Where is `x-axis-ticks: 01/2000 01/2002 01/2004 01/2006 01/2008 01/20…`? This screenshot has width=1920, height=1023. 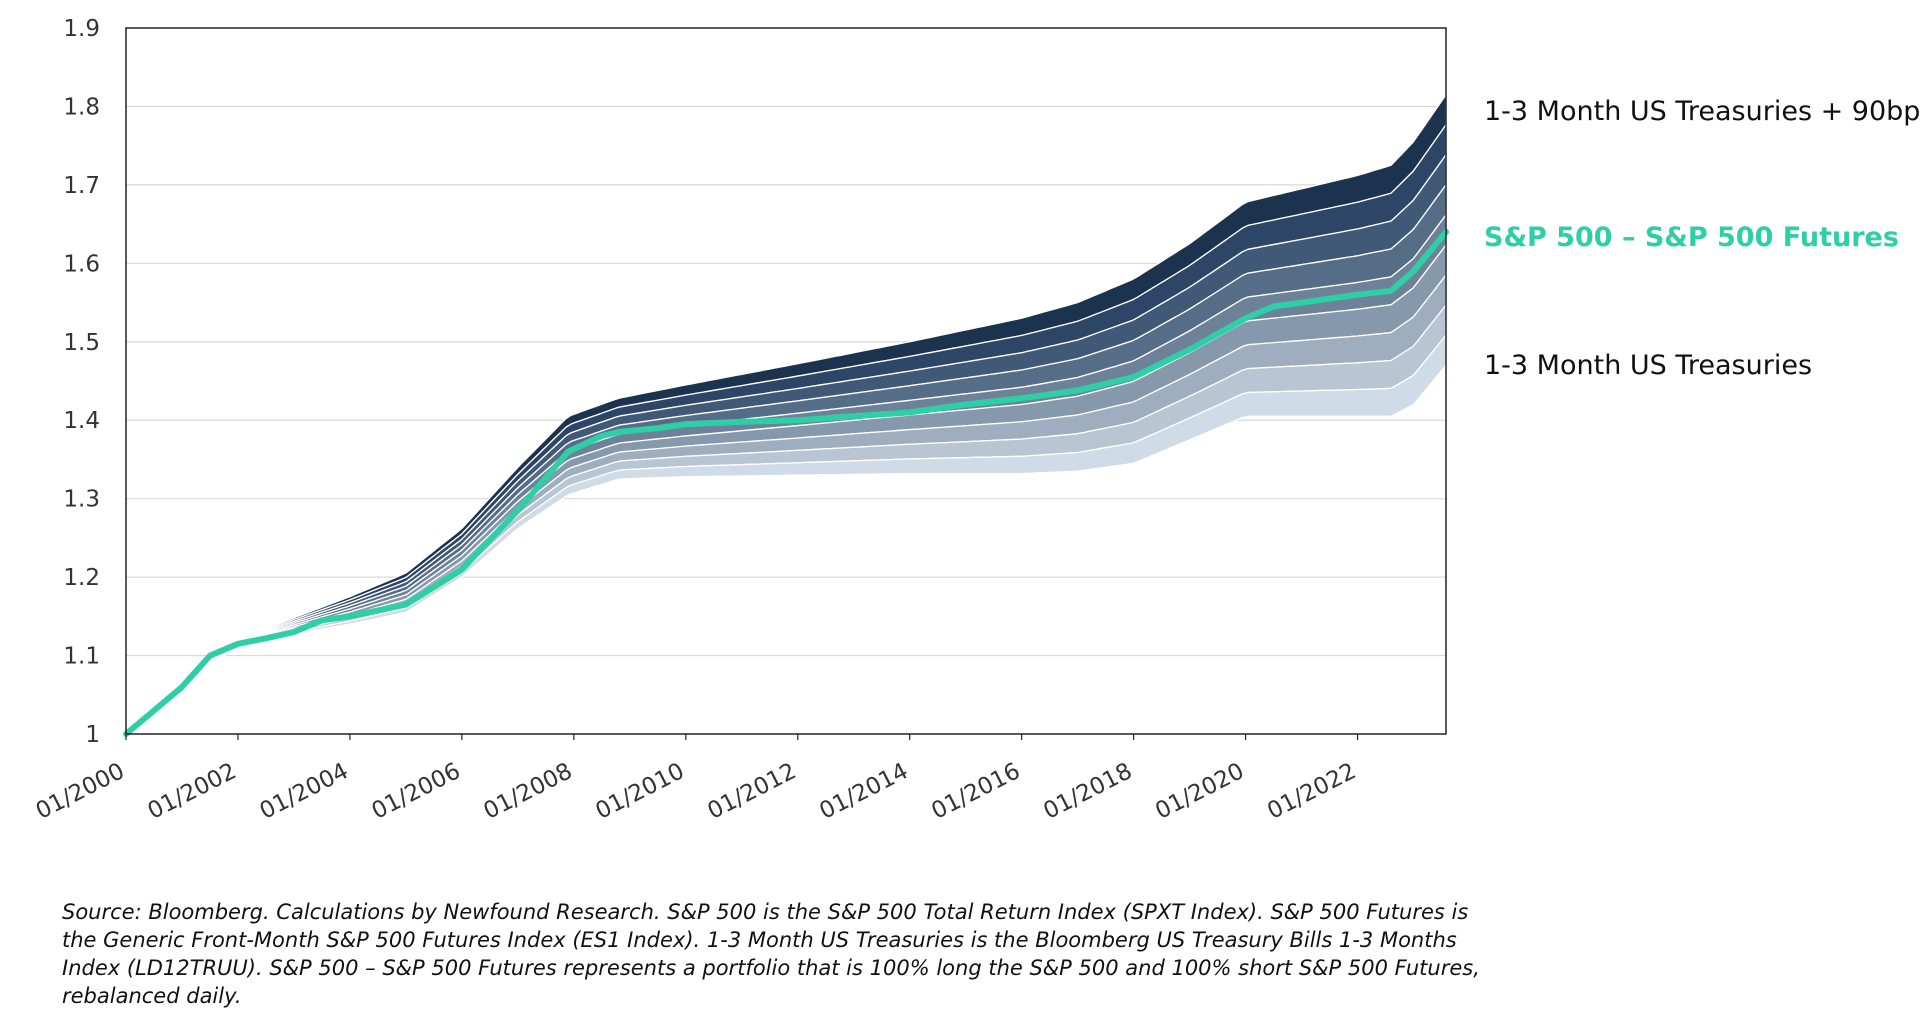 x-axis-ticks: 01/2000 01/2002 01/2004 01/2006 01/2008 01/20… is located at coordinates (696, 779).